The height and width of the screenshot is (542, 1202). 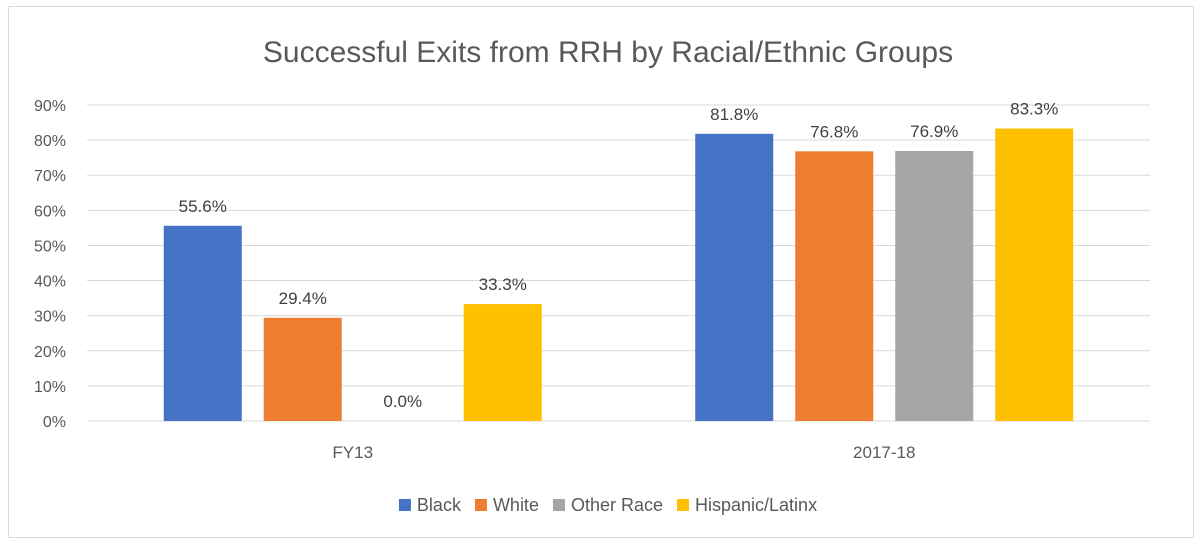 What do you see at coordinates (50, 264) in the screenshot?
I see `y-axis-ticks: 0% 10% 20% 30% 40% 50% 60% 70% 80% 90%` at bounding box center [50, 264].